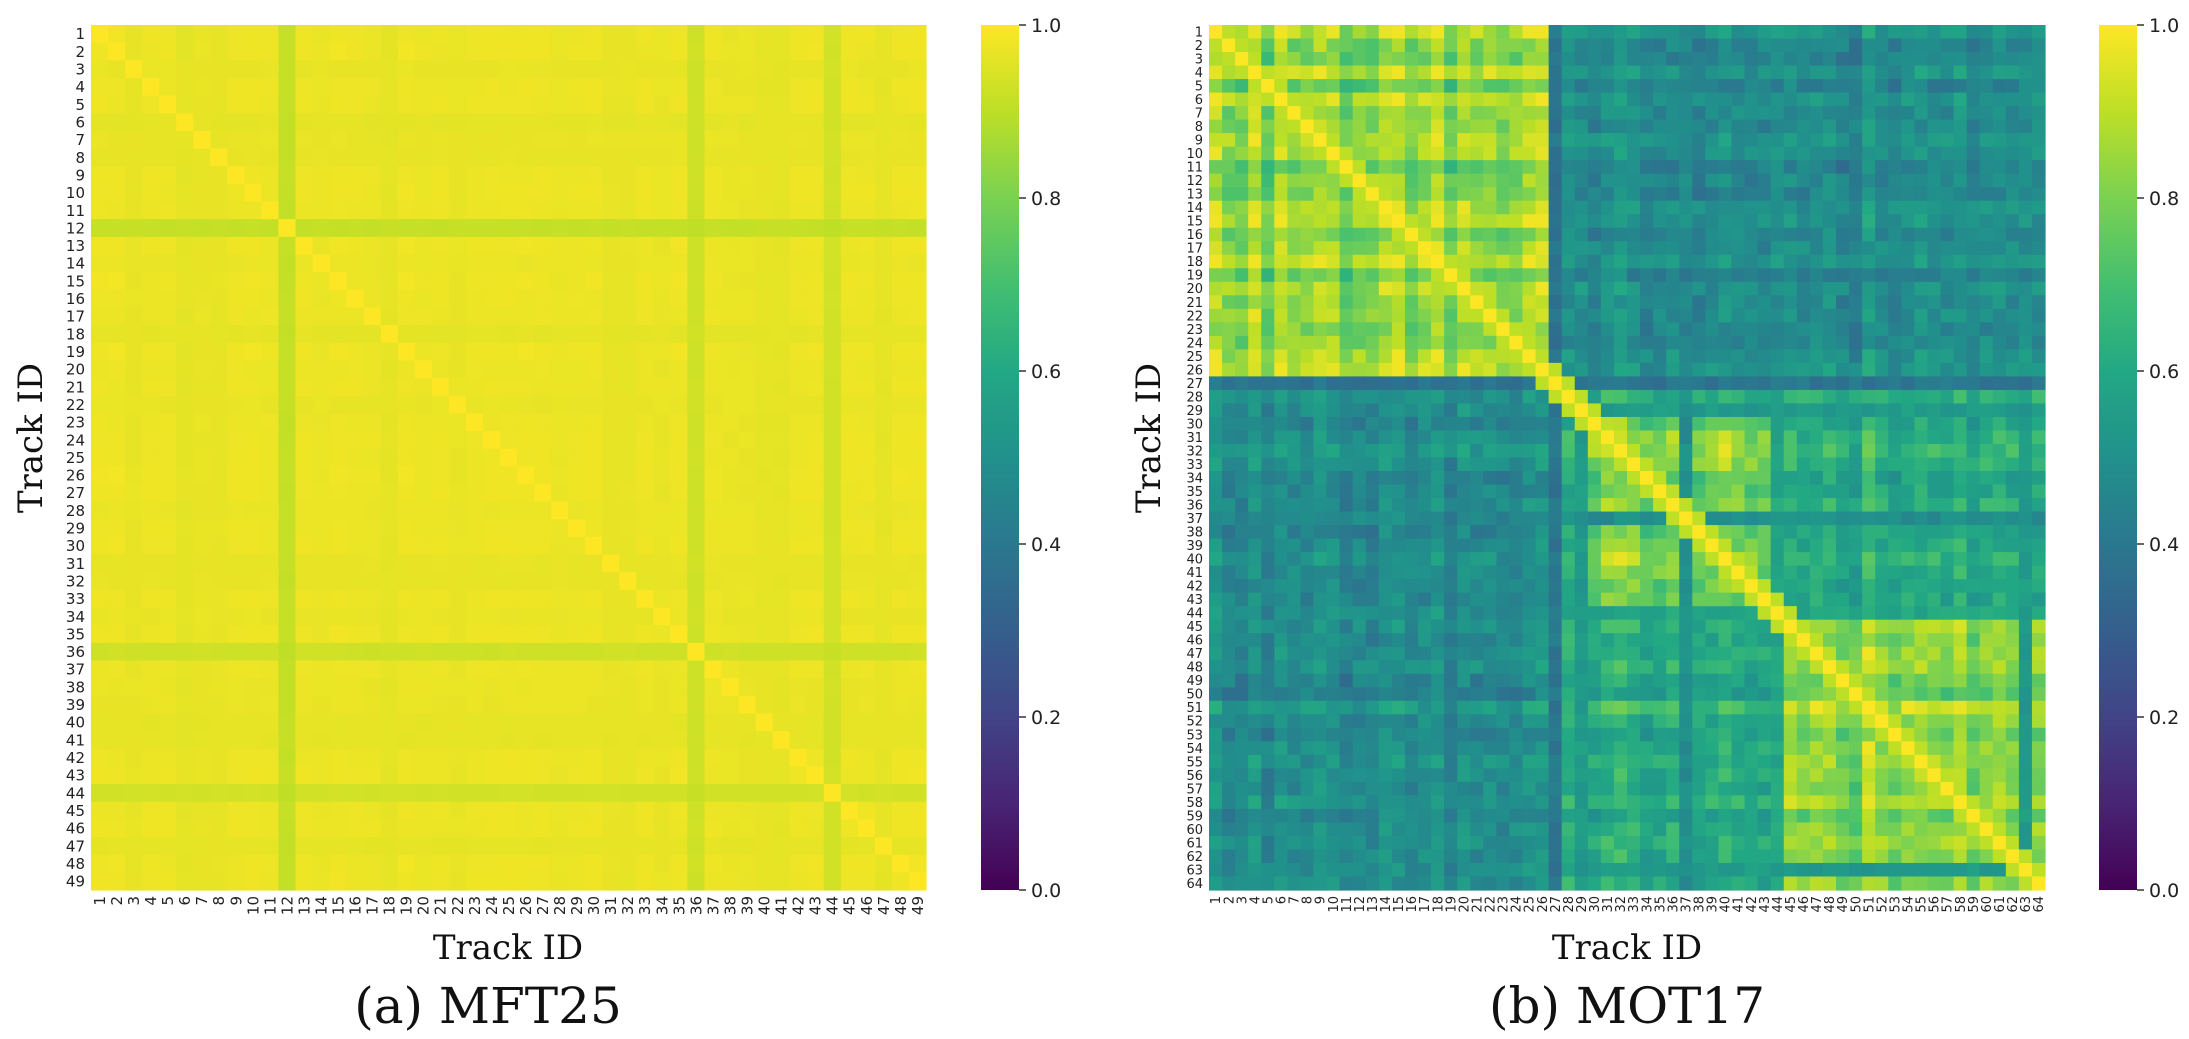 Image resolution: width=2189 pixels, height=1039 pixels. What do you see at coordinates (75, 723) in the screenshot?
I see `y-tick-label-a: 40` at bounding box center [75, 723].